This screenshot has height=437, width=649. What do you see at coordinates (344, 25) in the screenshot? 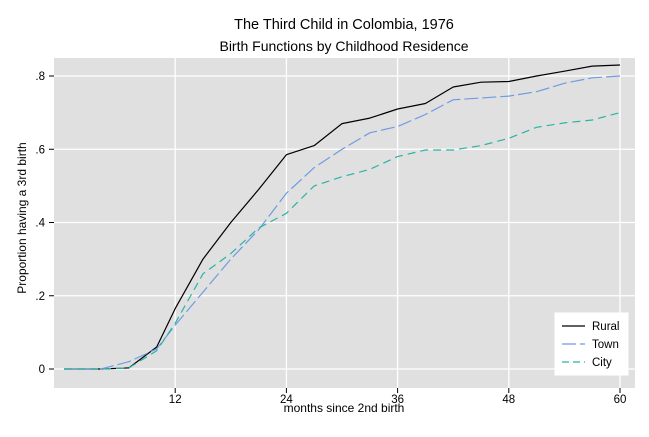
I see `chart-title: The Third Child in Colombia, 1976` at bounding box center [344, 25].